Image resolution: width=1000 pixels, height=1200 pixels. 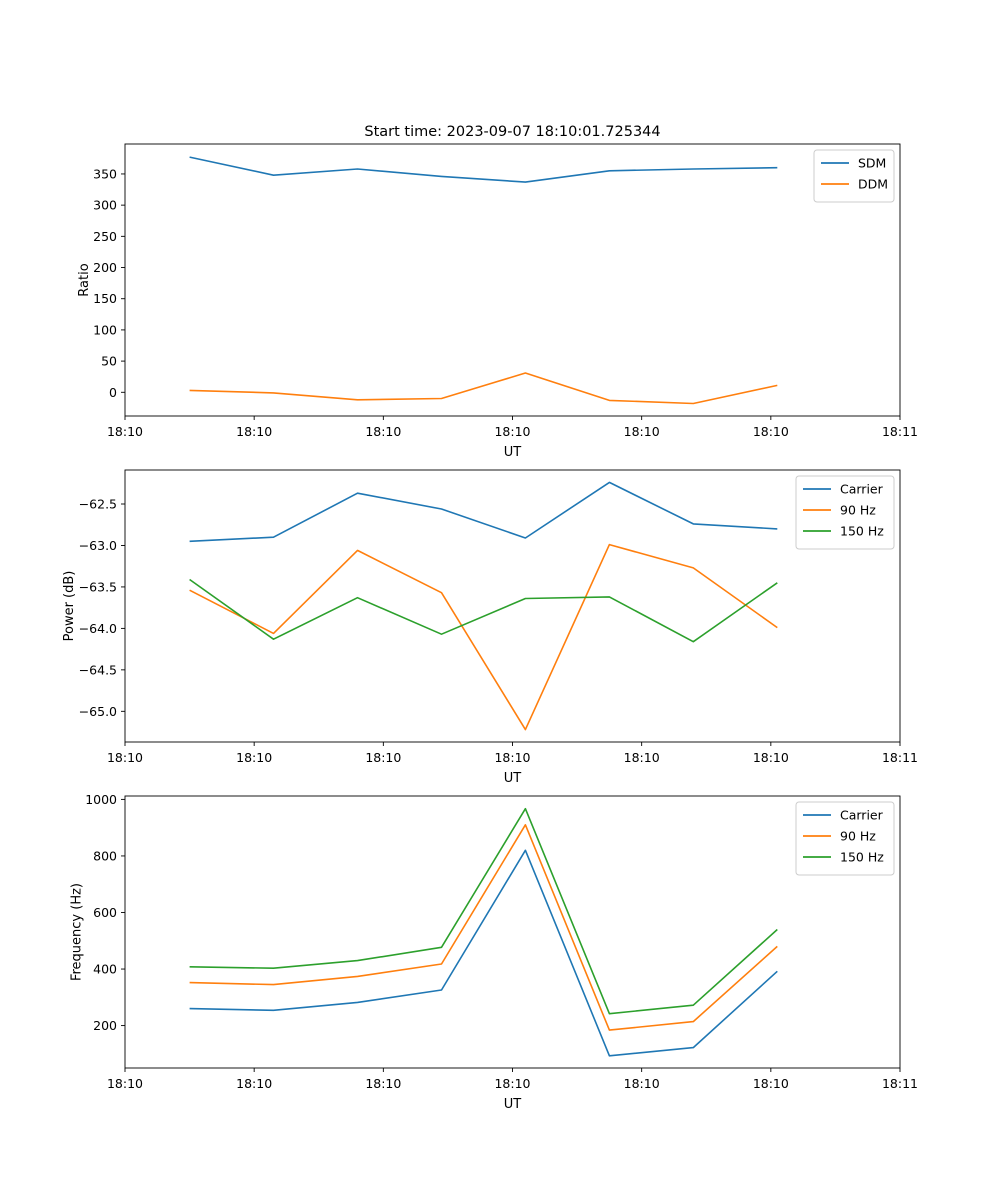 I want to click on y-tick-label: 50, so click(x=109, y=361).